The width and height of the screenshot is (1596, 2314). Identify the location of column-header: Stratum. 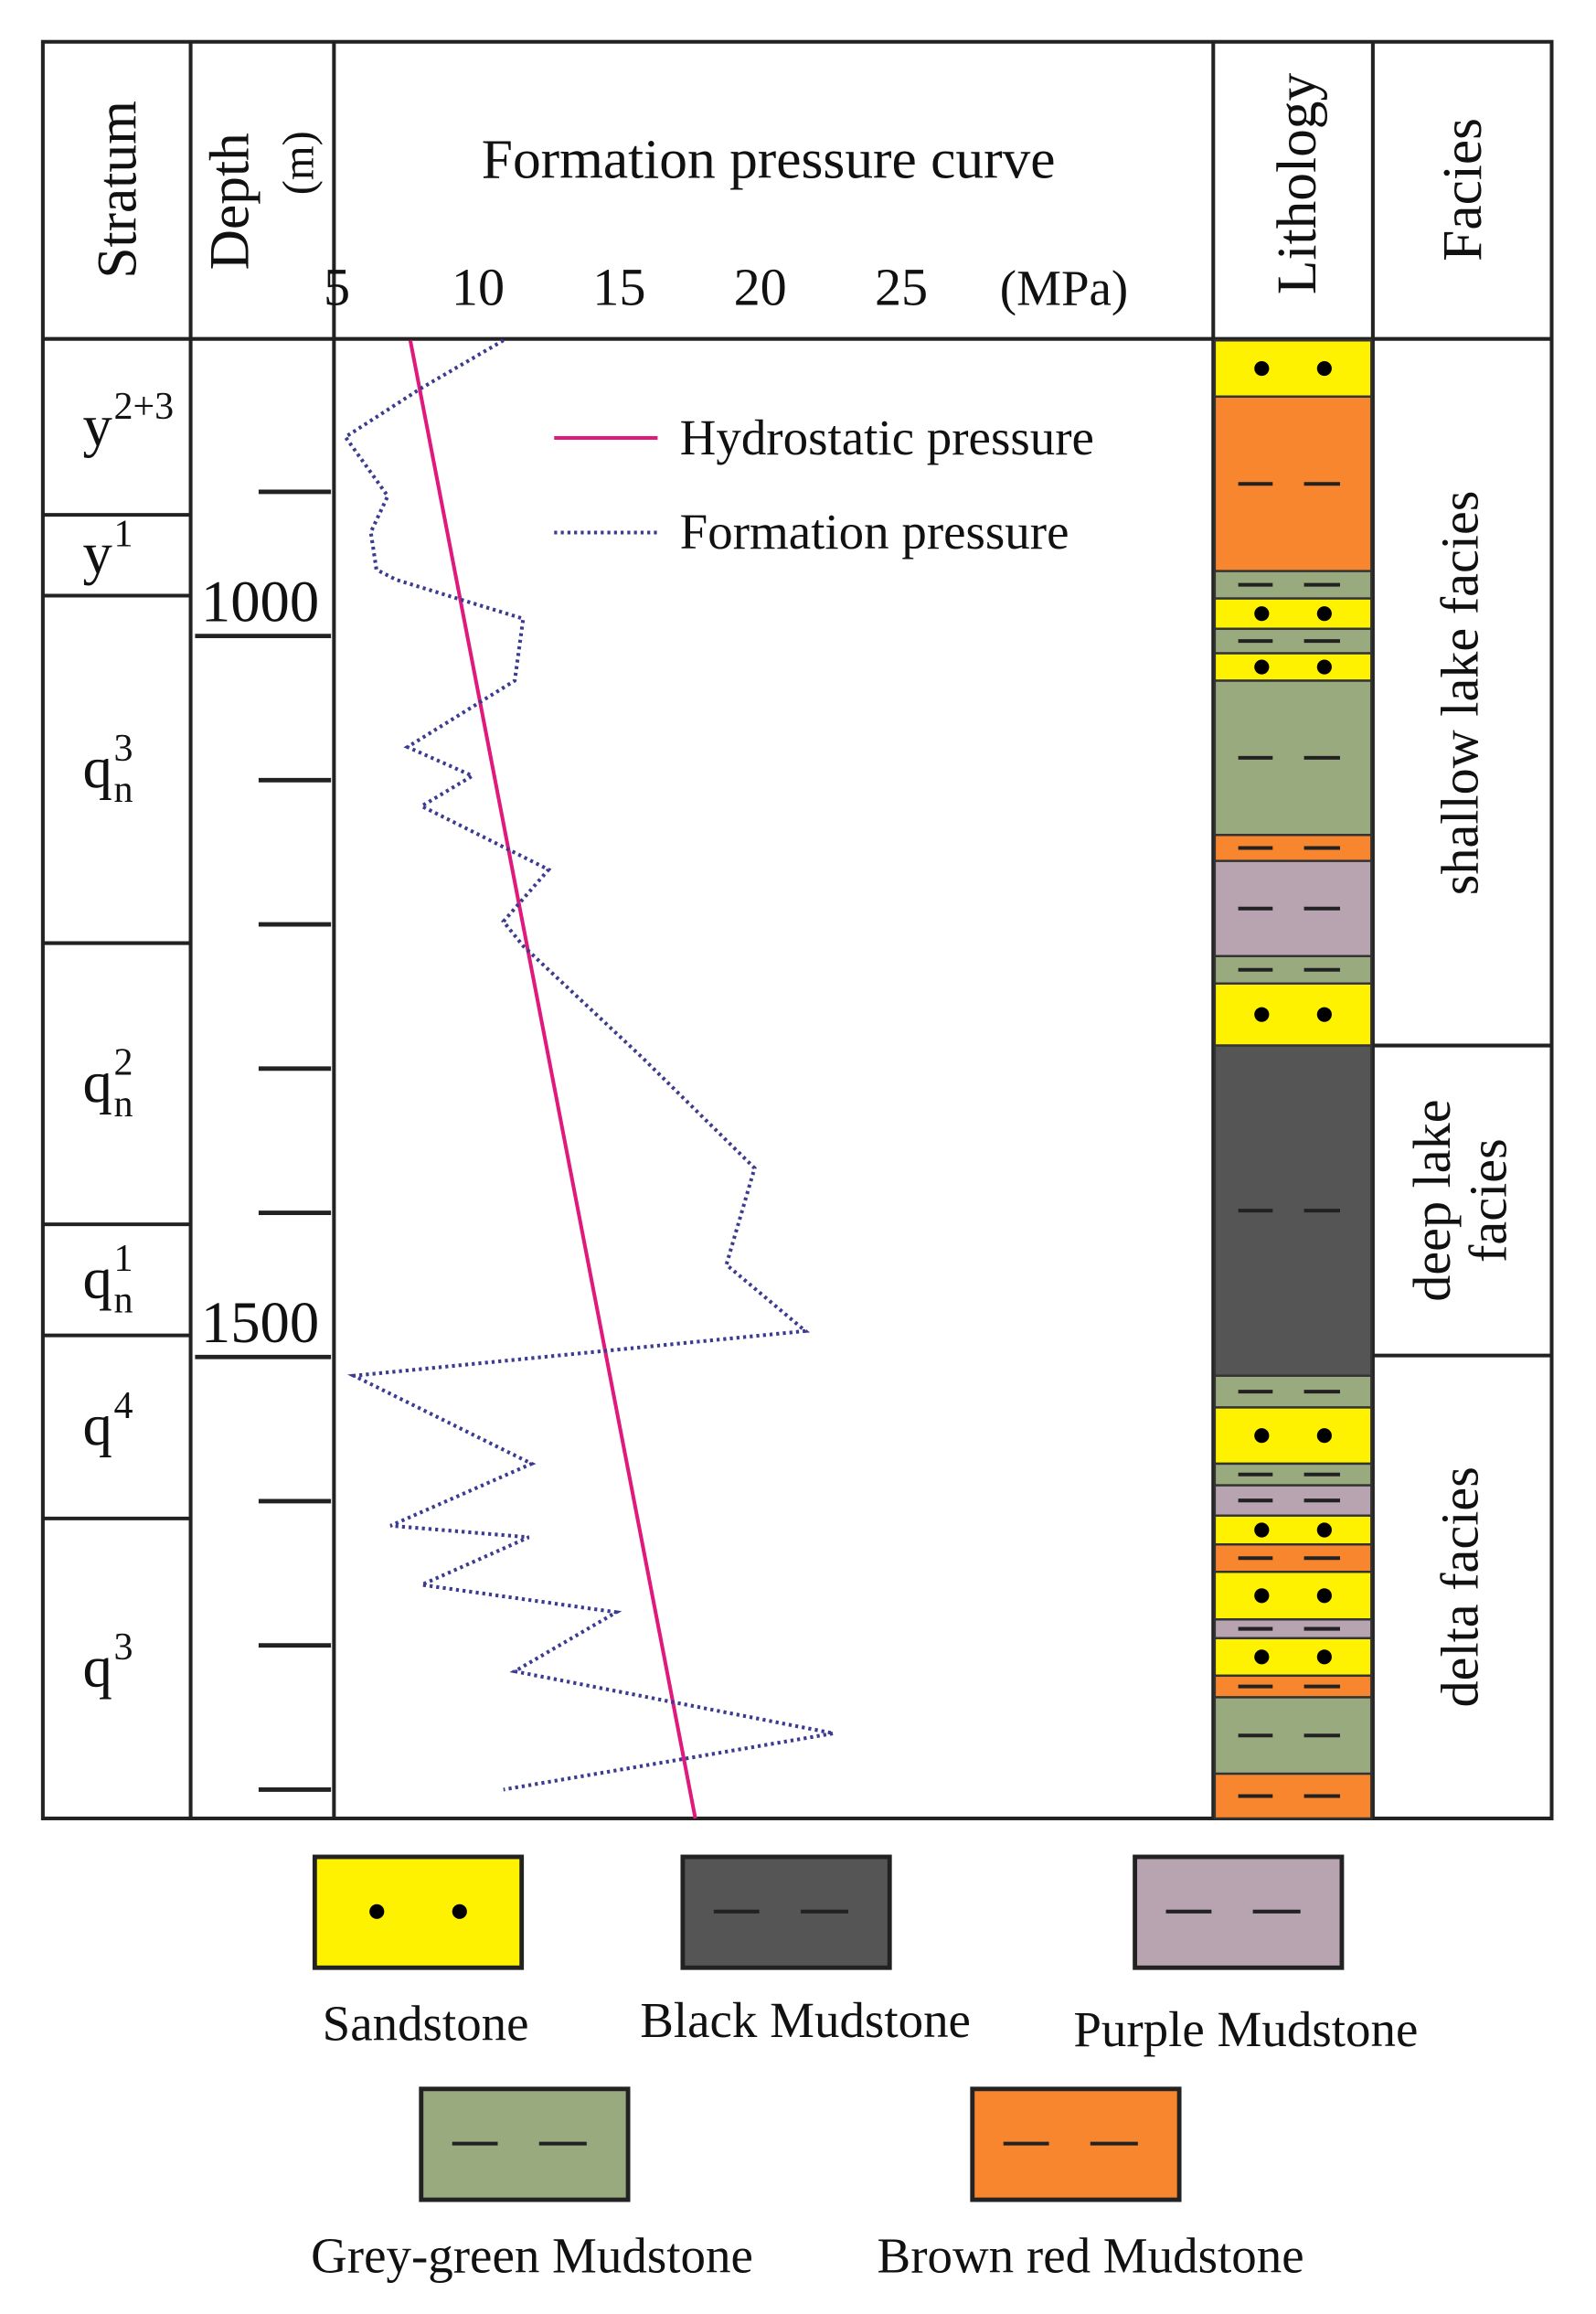
(118, 190).